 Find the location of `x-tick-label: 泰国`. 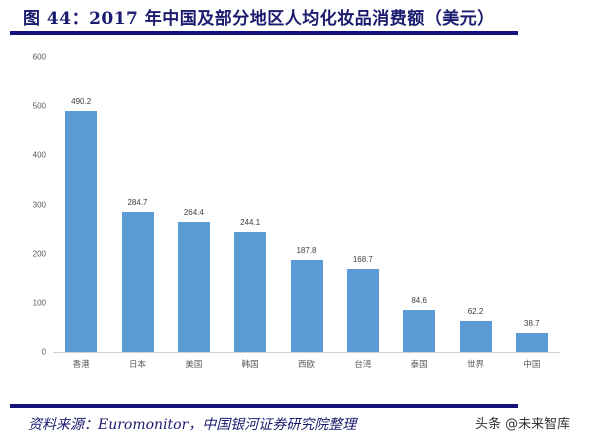

x-tick-label: 泰国 is located at coordinates (419, 365).